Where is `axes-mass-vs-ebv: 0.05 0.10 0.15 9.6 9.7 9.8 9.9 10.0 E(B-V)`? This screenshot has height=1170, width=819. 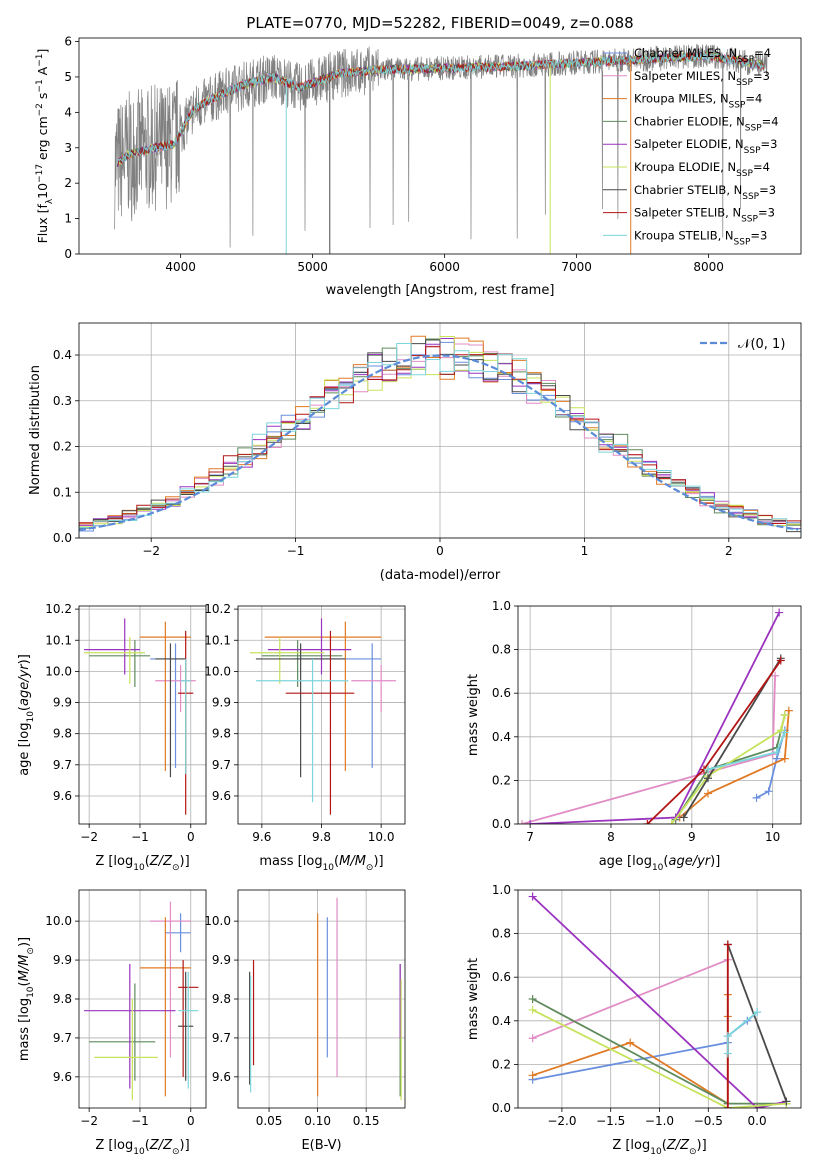 axes-mass-vs-ebv: 0.05 0.10 0.15 9.6 9.7 9.8 9.9 10.0 E(B-V) is located at coordinates (305, 1021).